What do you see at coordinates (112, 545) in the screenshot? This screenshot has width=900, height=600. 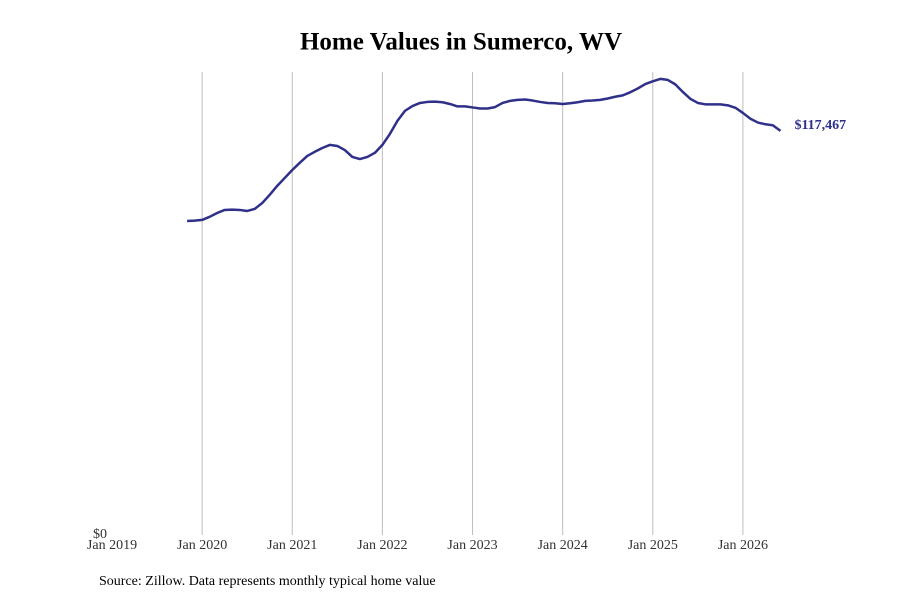 I see `x-tick-label: Jan 2019` at bounding box center [112, 545].